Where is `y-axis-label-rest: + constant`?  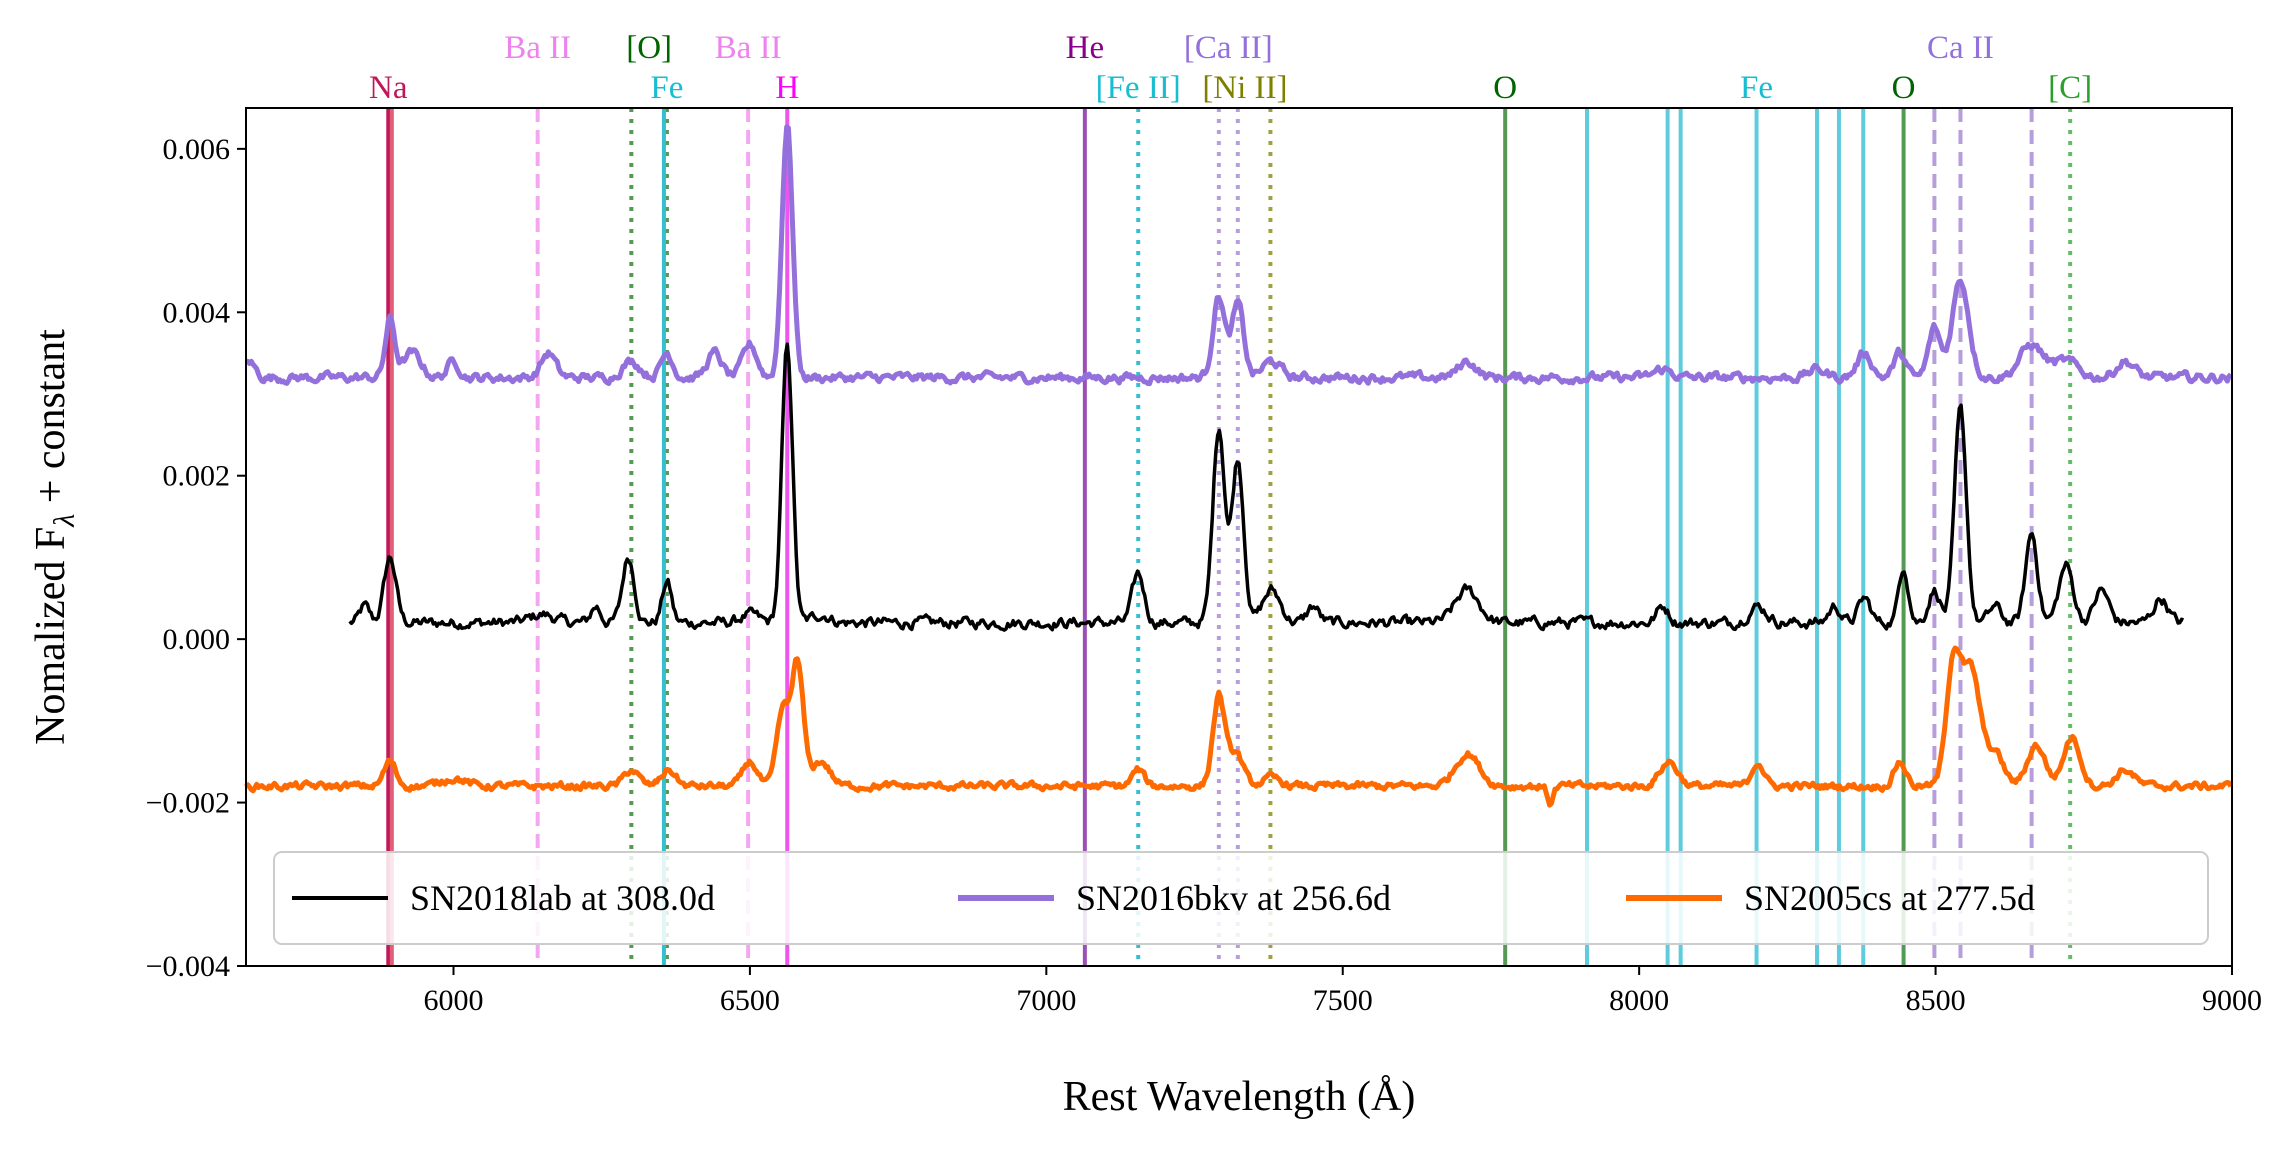 y-axis-label-rest: + constant is located at coordinates (51, 421).